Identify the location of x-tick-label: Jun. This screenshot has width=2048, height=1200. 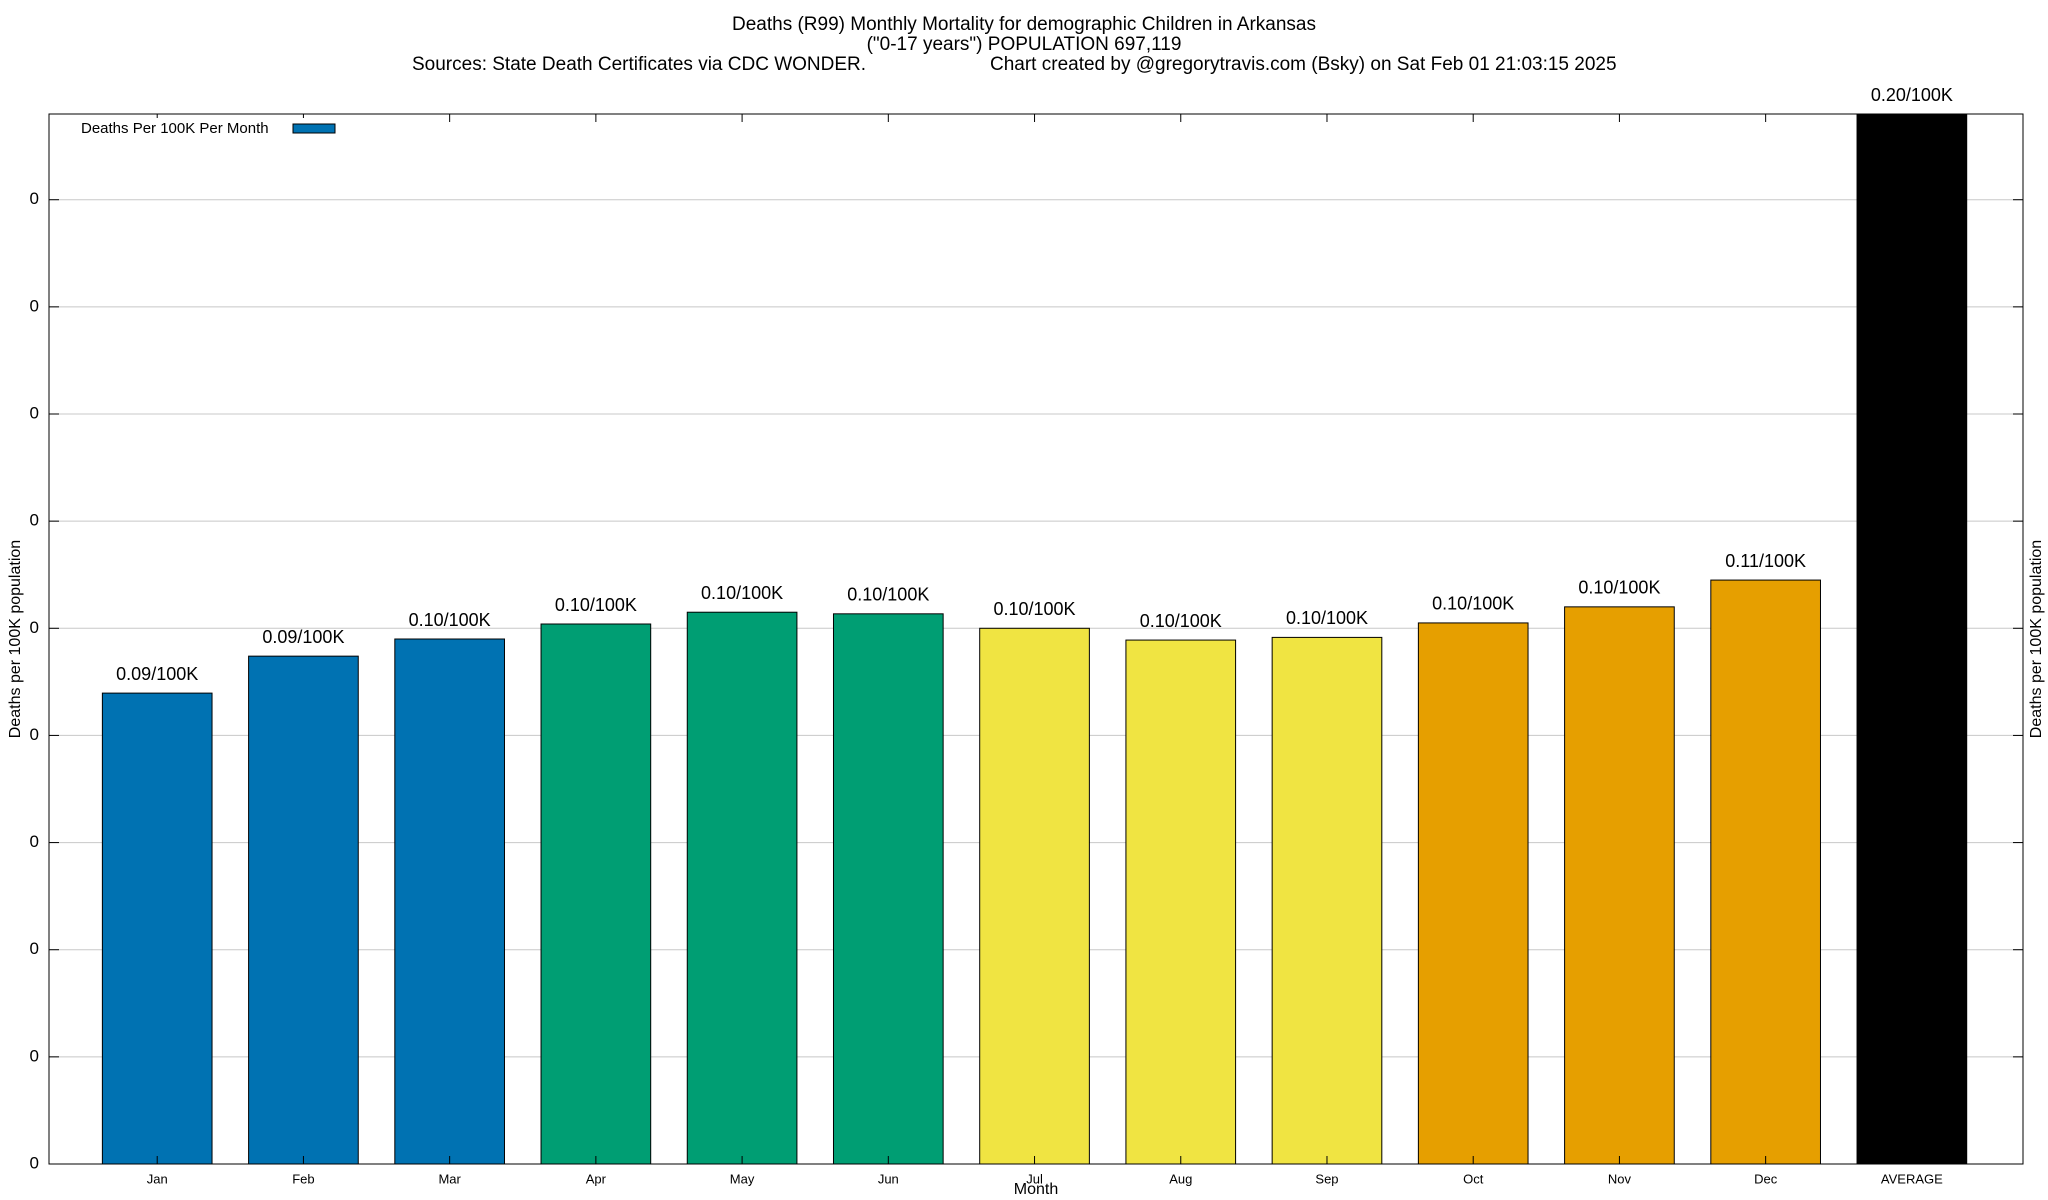
(888, 1178).